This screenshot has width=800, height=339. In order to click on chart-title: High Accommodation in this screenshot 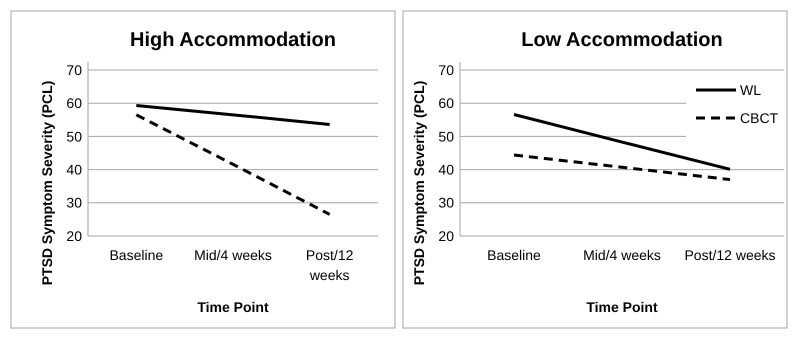, I will do `click(233, 40)`.